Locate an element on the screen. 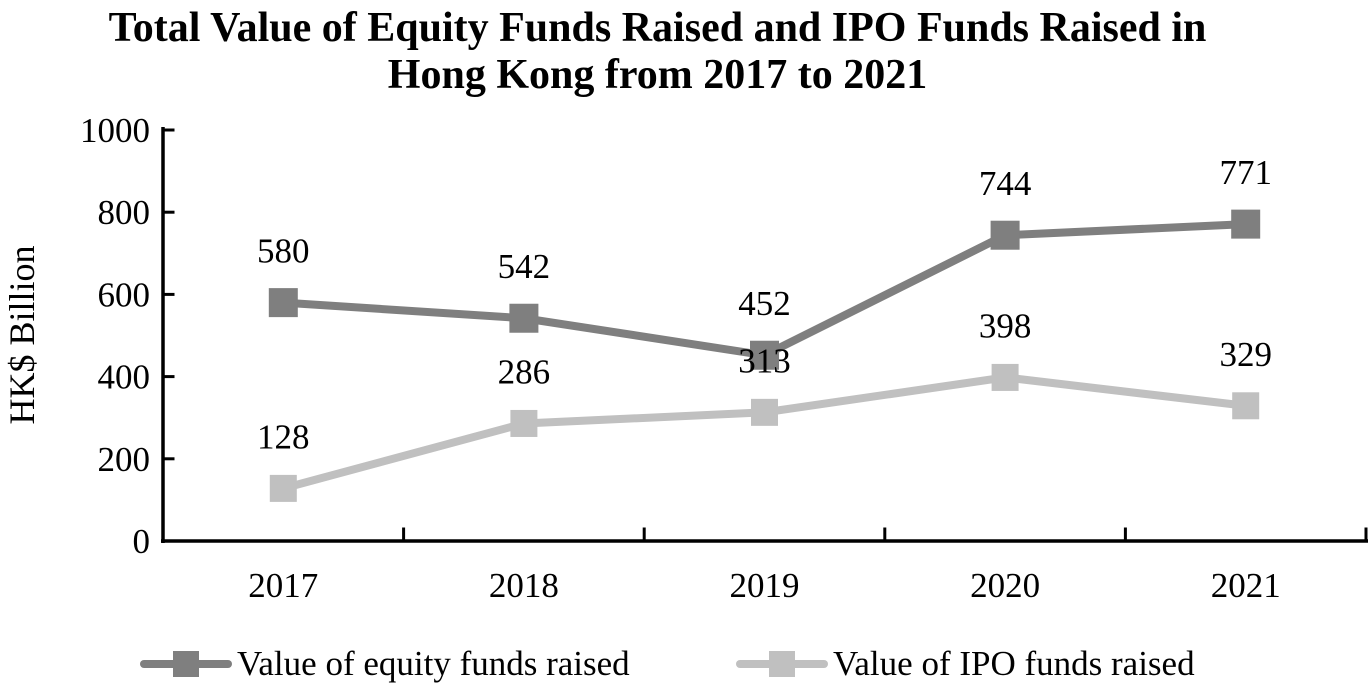 This screenshot has width=1368, height=689. equity-series-swatch-icon is located at coordinates (186, 664).